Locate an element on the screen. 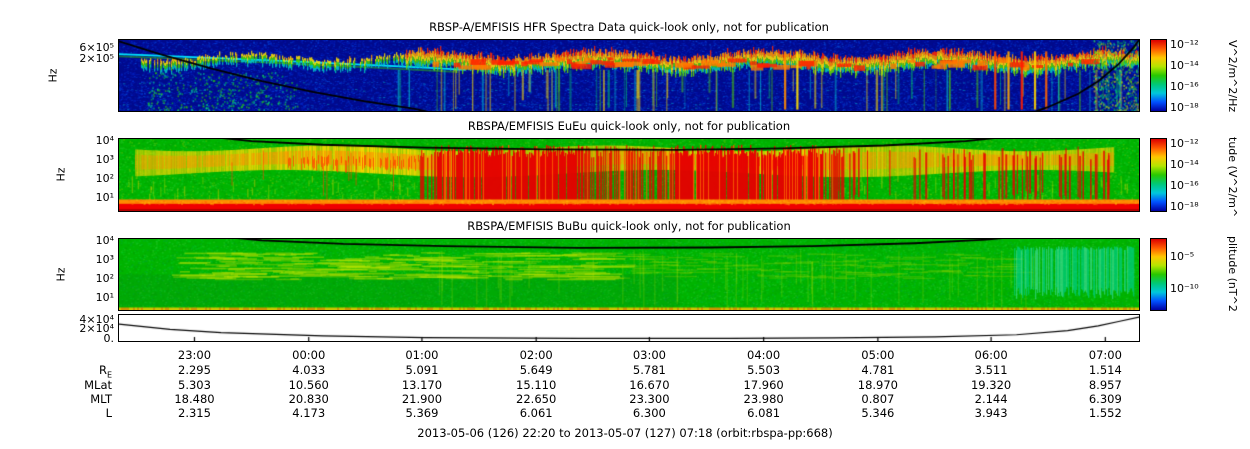 This screenshot has height=449, width=1250. panel3-ytick-1e4: 10⁴ is located at coordinates (104, 240).